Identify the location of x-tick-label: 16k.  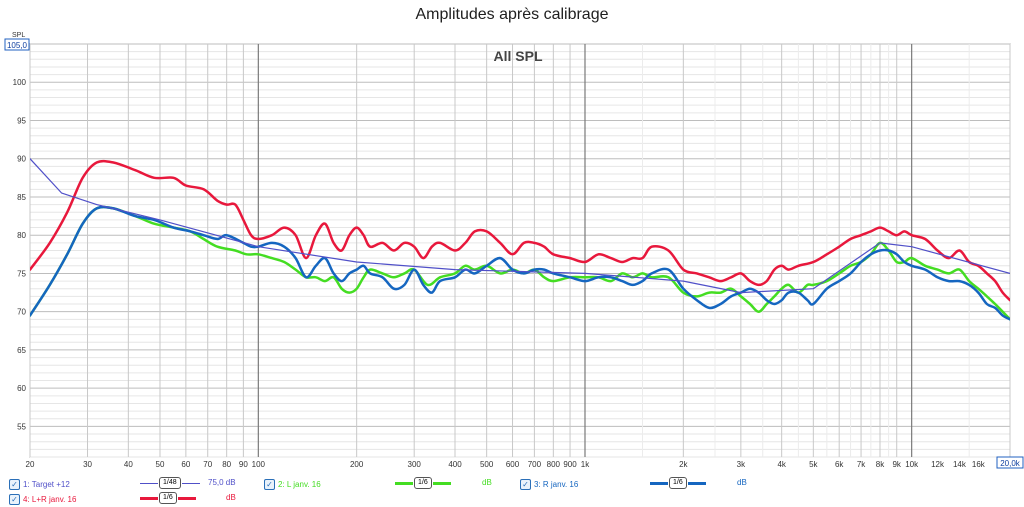
(979, 464).